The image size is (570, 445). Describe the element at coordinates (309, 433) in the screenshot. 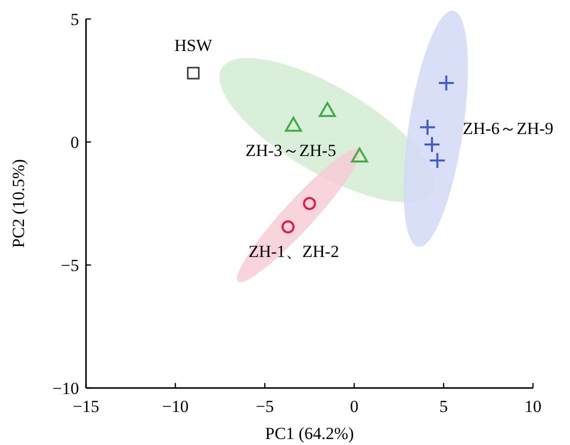

I see `x-axis-title: PC1 (64.2%)` at that location.